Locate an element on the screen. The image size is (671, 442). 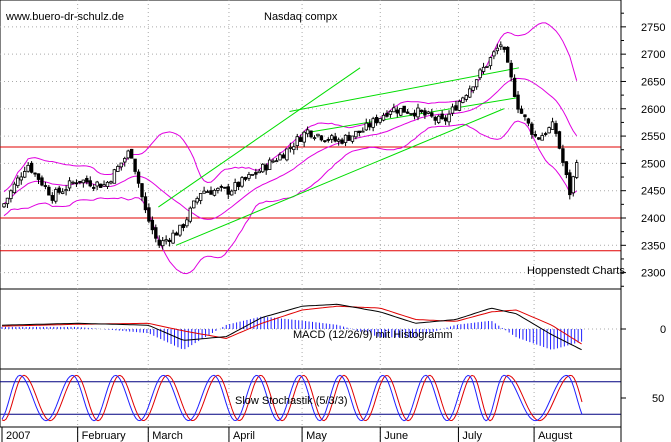
month-label: March is located at coordinates (167, 436).